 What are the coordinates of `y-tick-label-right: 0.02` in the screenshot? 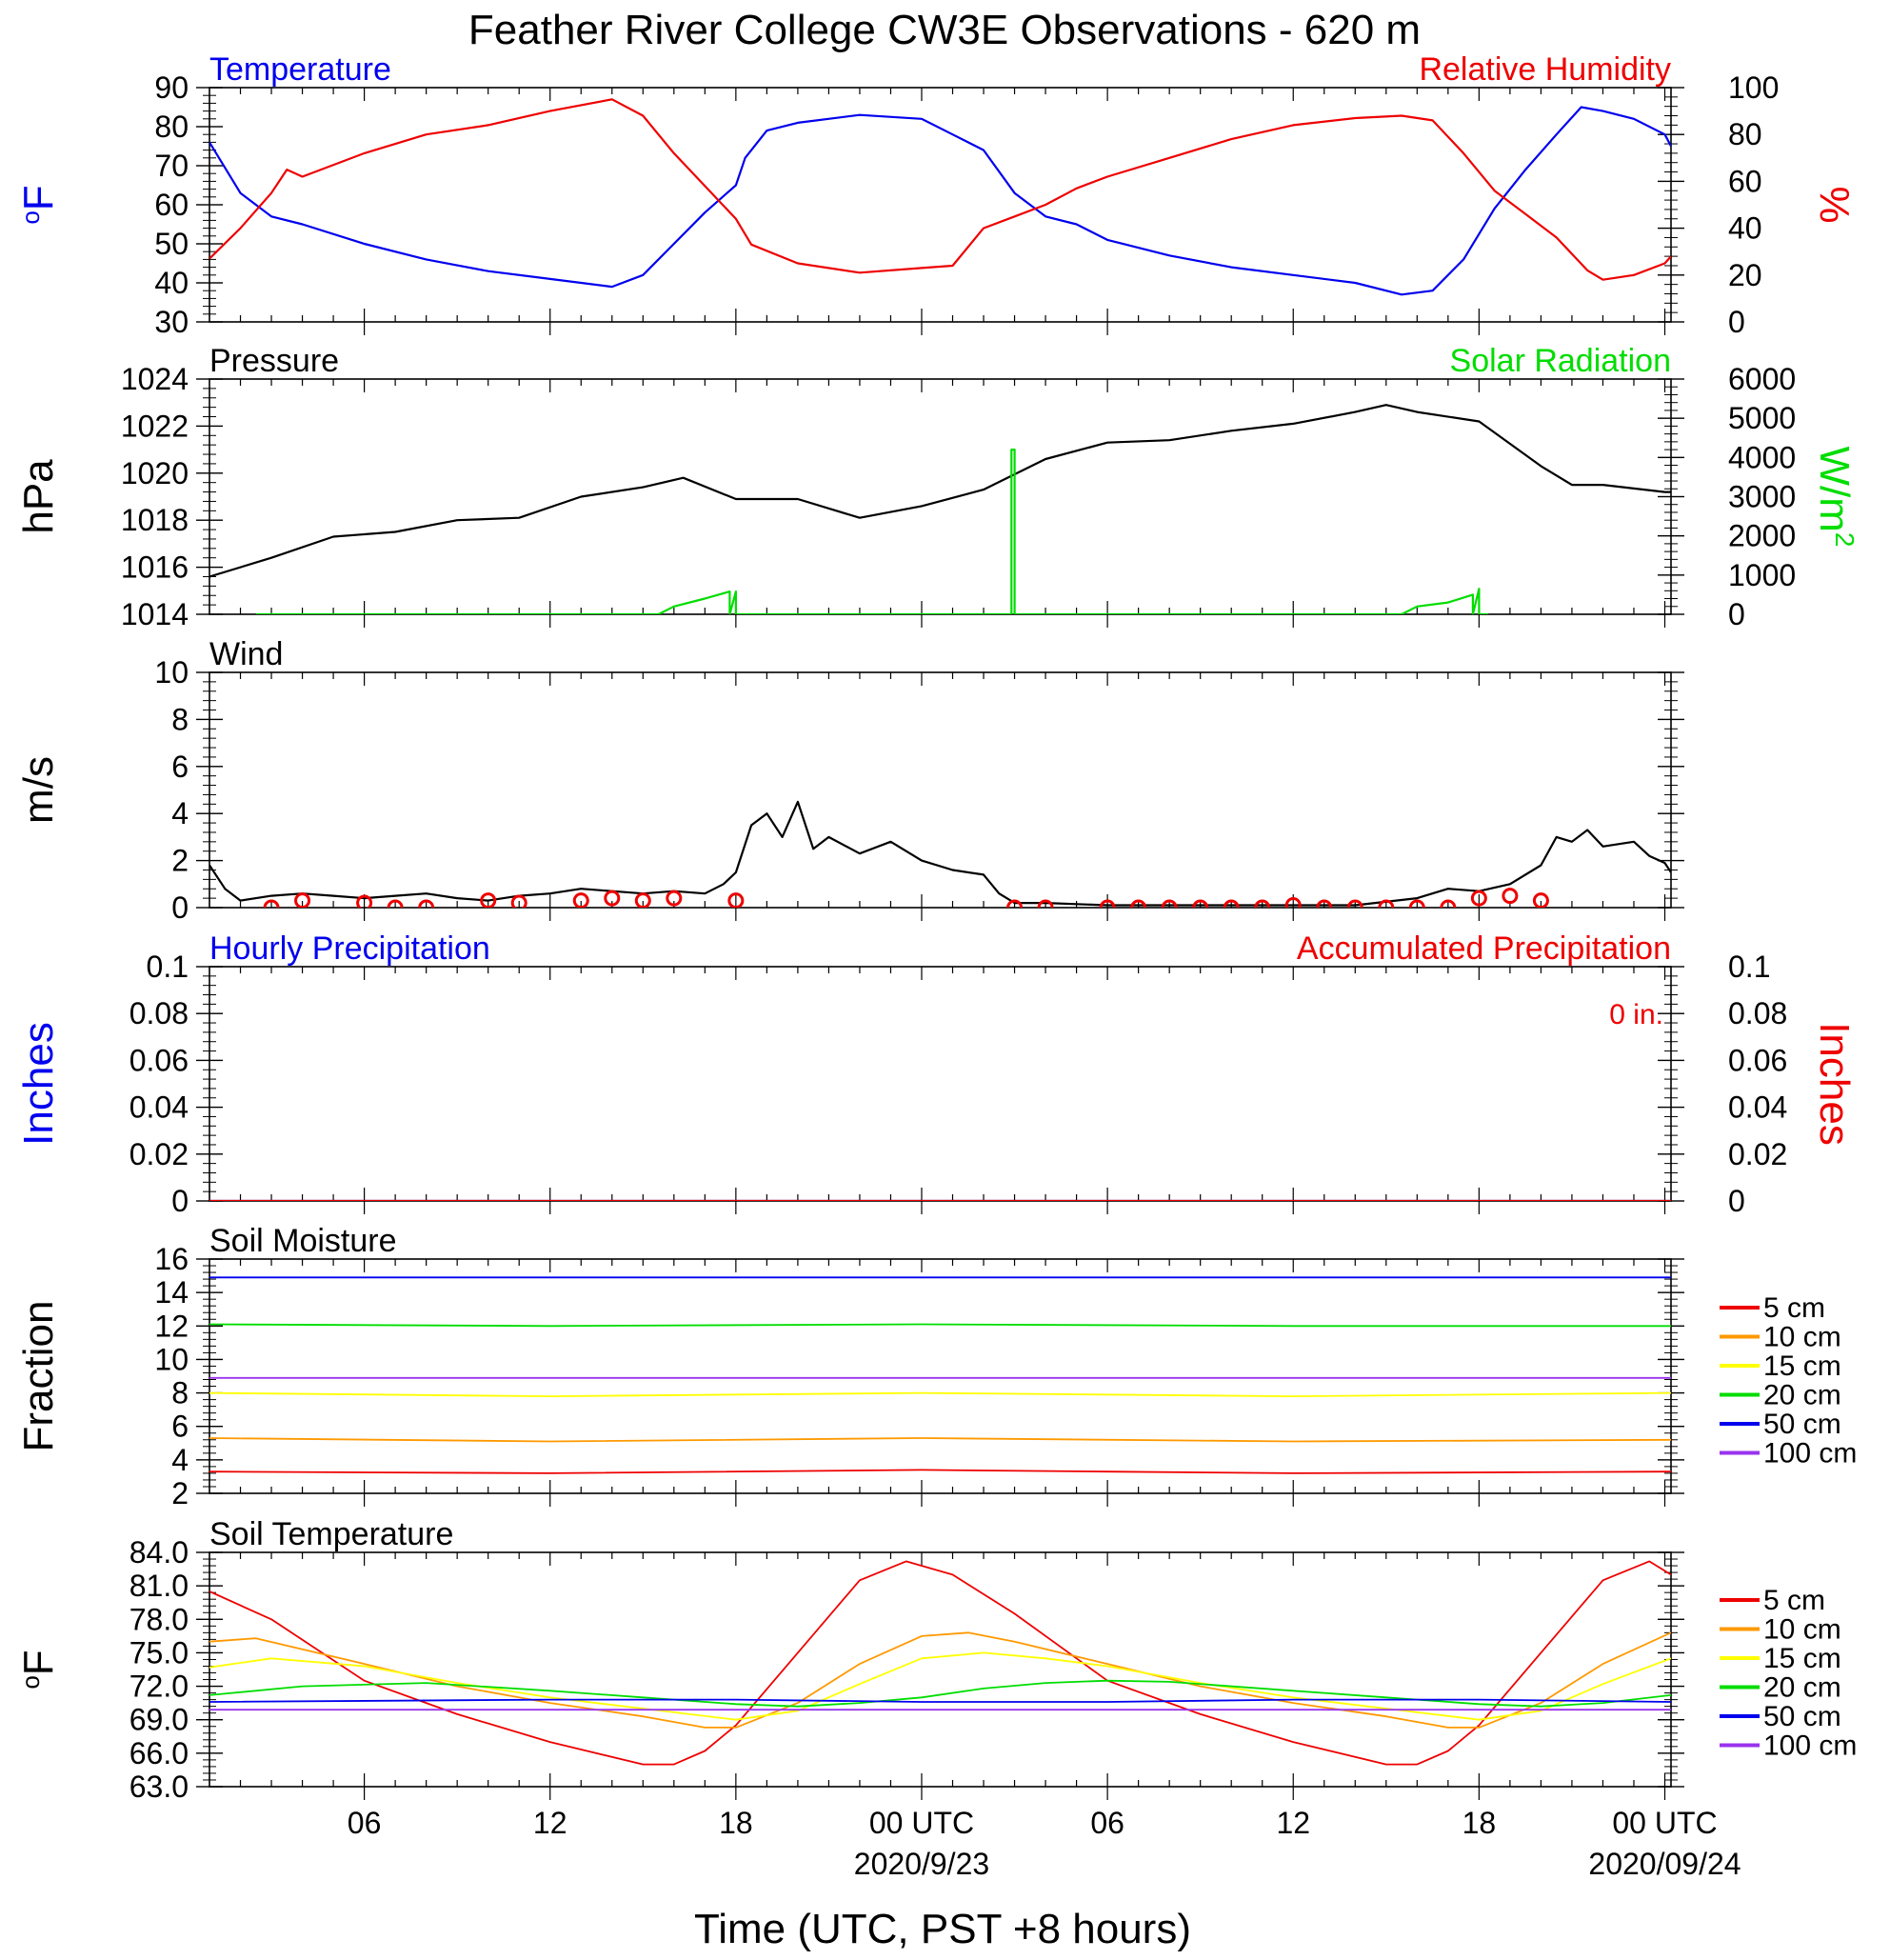 It's located at (1757, 1154).